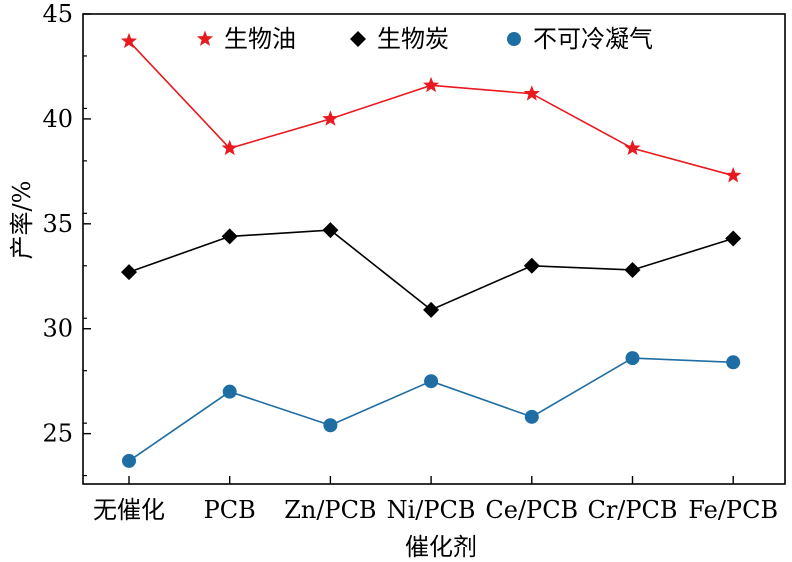 This screenshot has height=562, width=792. Describe the element at coordinates (431, 510) in the screenshot. I see `x-tick-label: Ni/PCB` at that location.